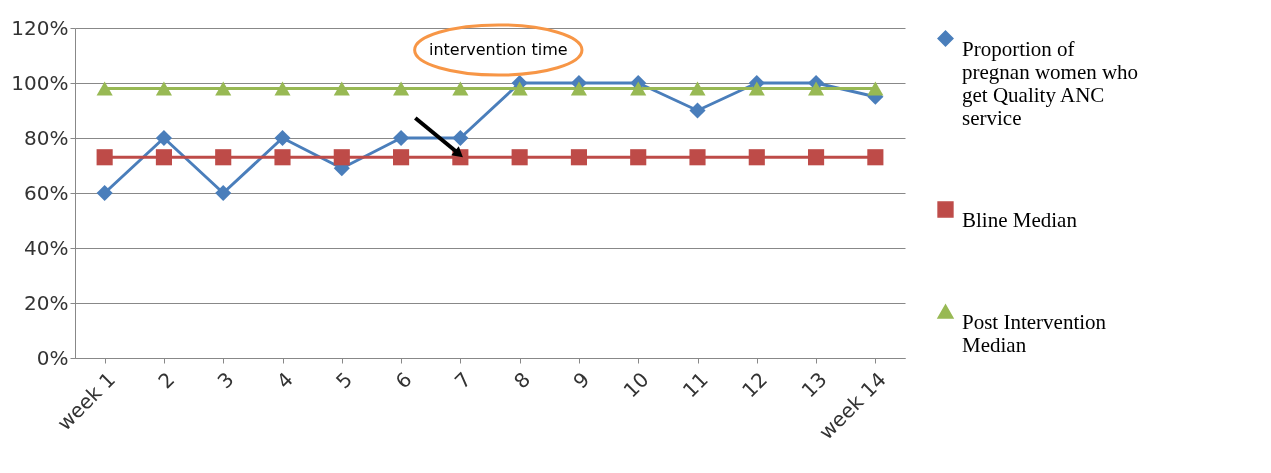 Image resolution: width=1271 pixels, height=473 pixels. What do you see at coordinates (166, 380) in the screenshot?
I see `x-tick-label: 2` at bounding box center [166, 380].